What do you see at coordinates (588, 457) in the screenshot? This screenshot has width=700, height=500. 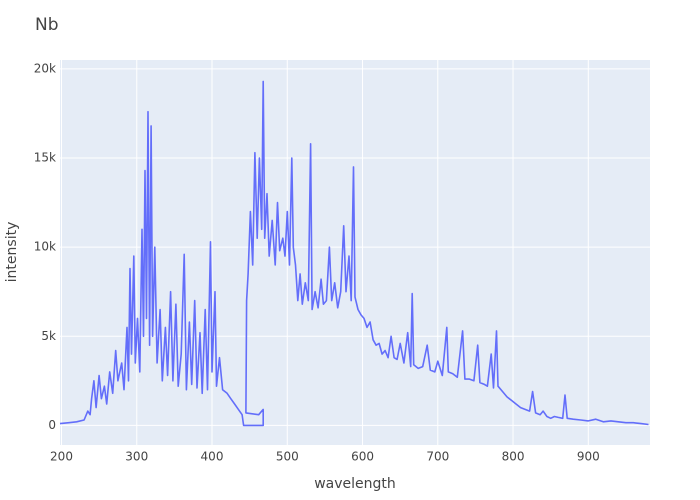 I see `x-tick-label: 900` at bounding box center [588, 457].